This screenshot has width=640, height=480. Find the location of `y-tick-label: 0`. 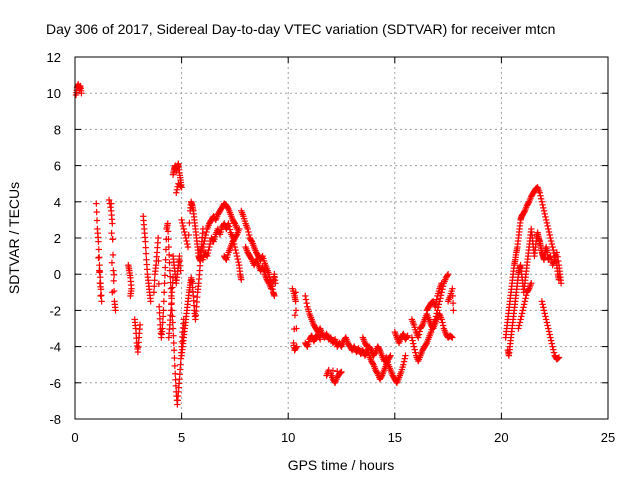

y-tick-label: 0 is located at coordinates (57, 274).